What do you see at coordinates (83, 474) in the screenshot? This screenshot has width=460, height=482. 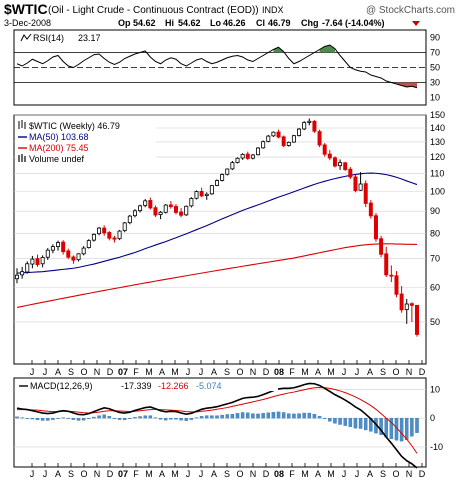 I see `x-tick-label: O` at bounding box center [83, 474].